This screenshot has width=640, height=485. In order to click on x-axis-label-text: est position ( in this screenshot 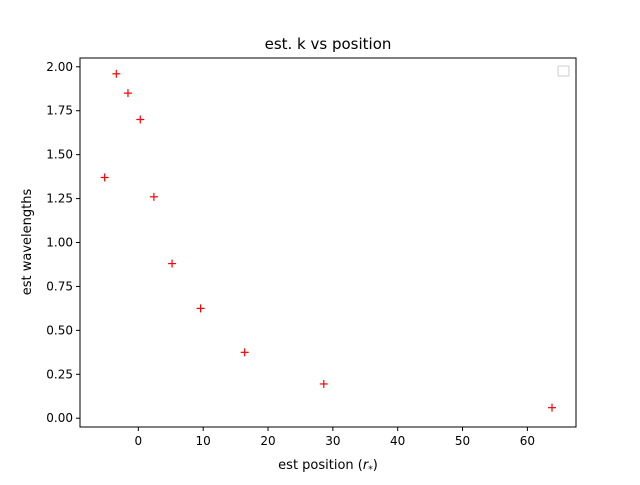, I will do `click(320, 465)`.